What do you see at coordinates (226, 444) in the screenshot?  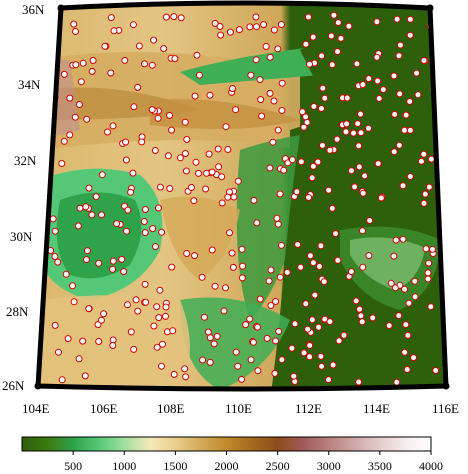 I see `colorbar-rect` at bounding box center [226, 444].